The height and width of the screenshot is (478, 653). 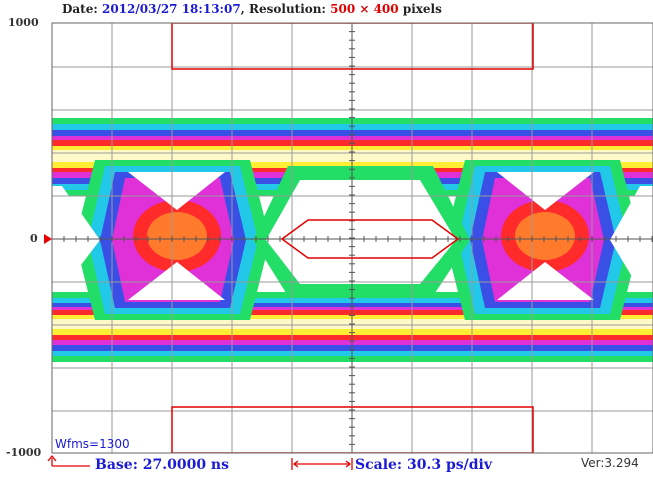 What do you see at coordinates (34, 238) in the screenshot?
I see `y-zero-label: 0` at bounding box center [34, 238].